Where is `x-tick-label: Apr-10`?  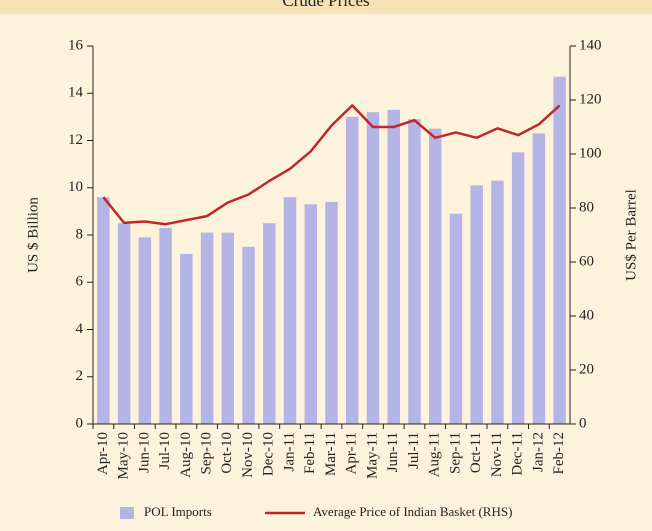
x-tick-label: Apr-10 is located at coordinates (103, 453).